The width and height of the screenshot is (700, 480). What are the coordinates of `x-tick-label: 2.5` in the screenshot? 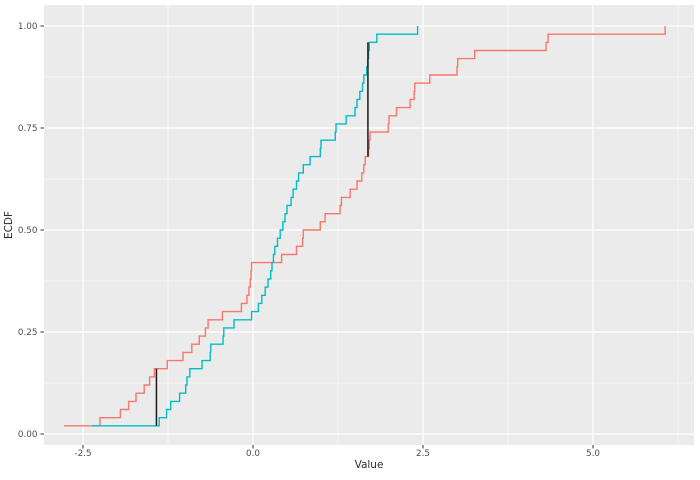 It's located at (423, 454).